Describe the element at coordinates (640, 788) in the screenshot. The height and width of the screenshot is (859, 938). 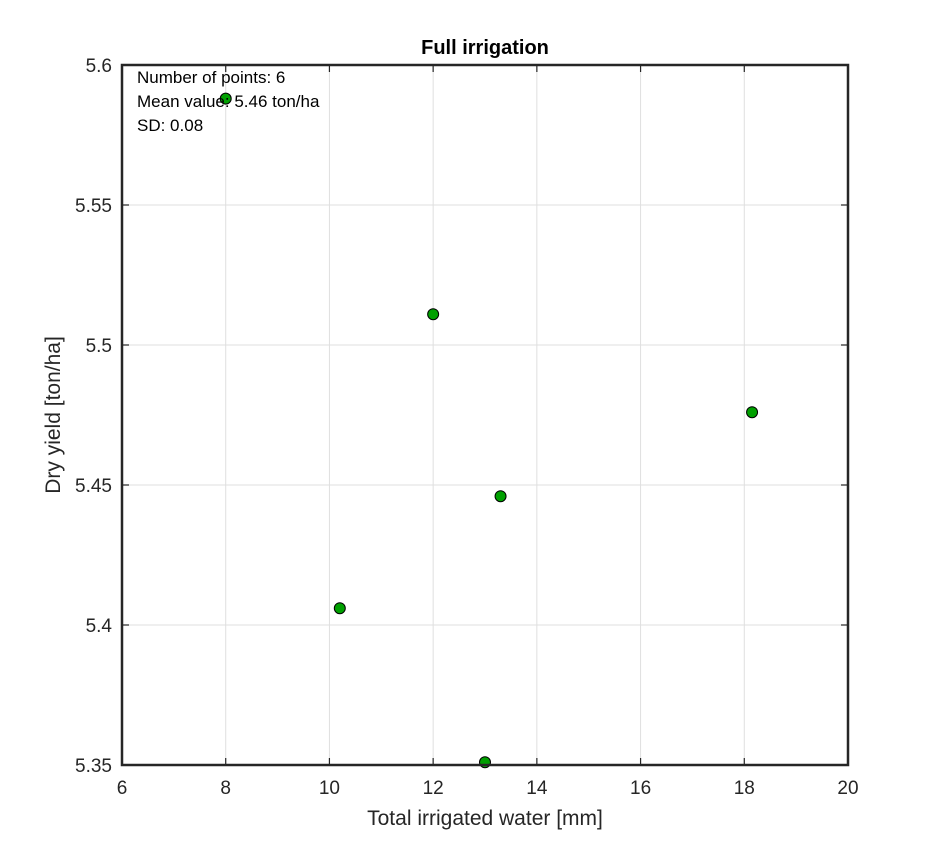
I see `x-tick-label: 16` at that location.